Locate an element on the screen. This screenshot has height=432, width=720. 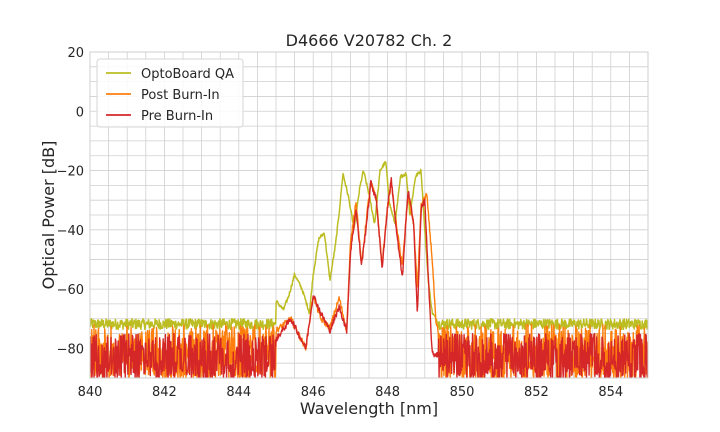
y-tick-label: −20 is located at coordinates (70, 172).